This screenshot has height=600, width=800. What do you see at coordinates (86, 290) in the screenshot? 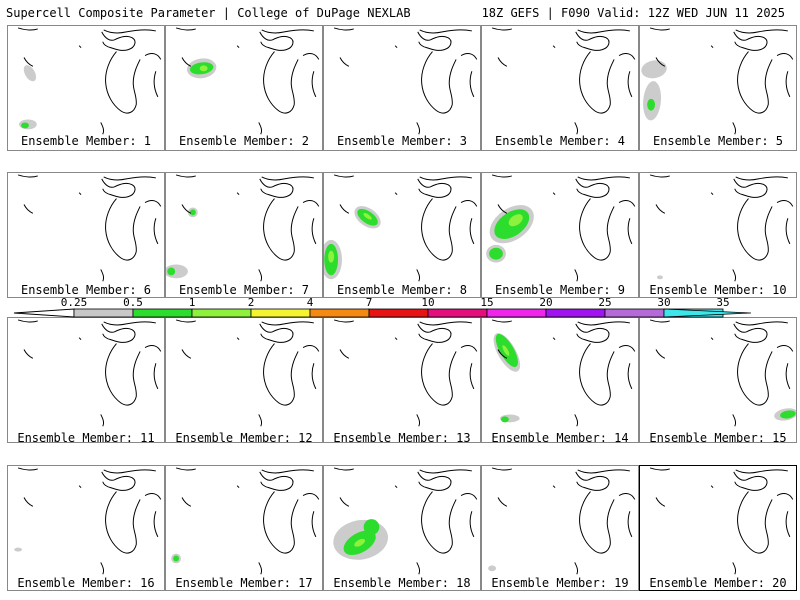
I see `ensemble-member-label: Ensemble Member: 6` at bounding box center [86, 290].